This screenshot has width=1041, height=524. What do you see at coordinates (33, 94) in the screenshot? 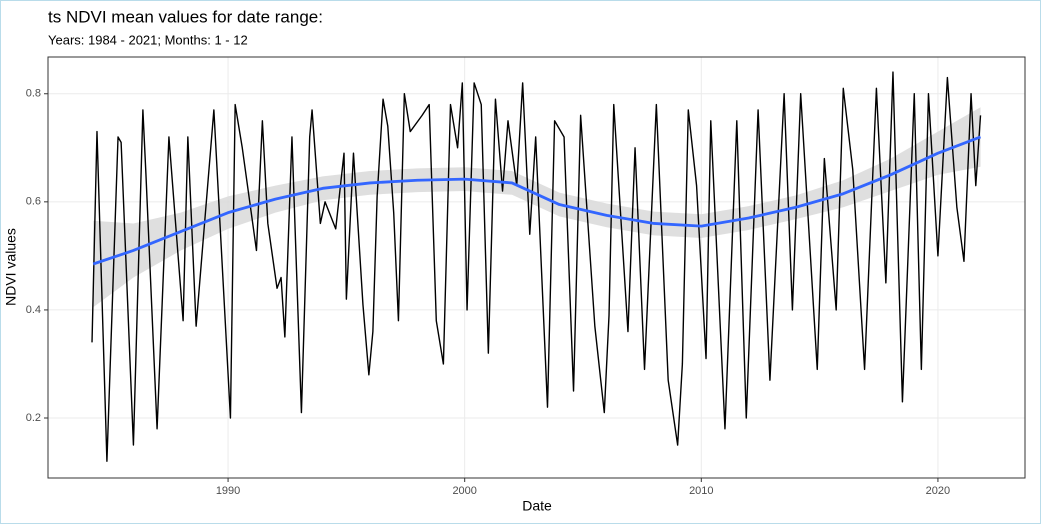
I see `y-tick-label: 0.8` at bounding box center [33, 94].